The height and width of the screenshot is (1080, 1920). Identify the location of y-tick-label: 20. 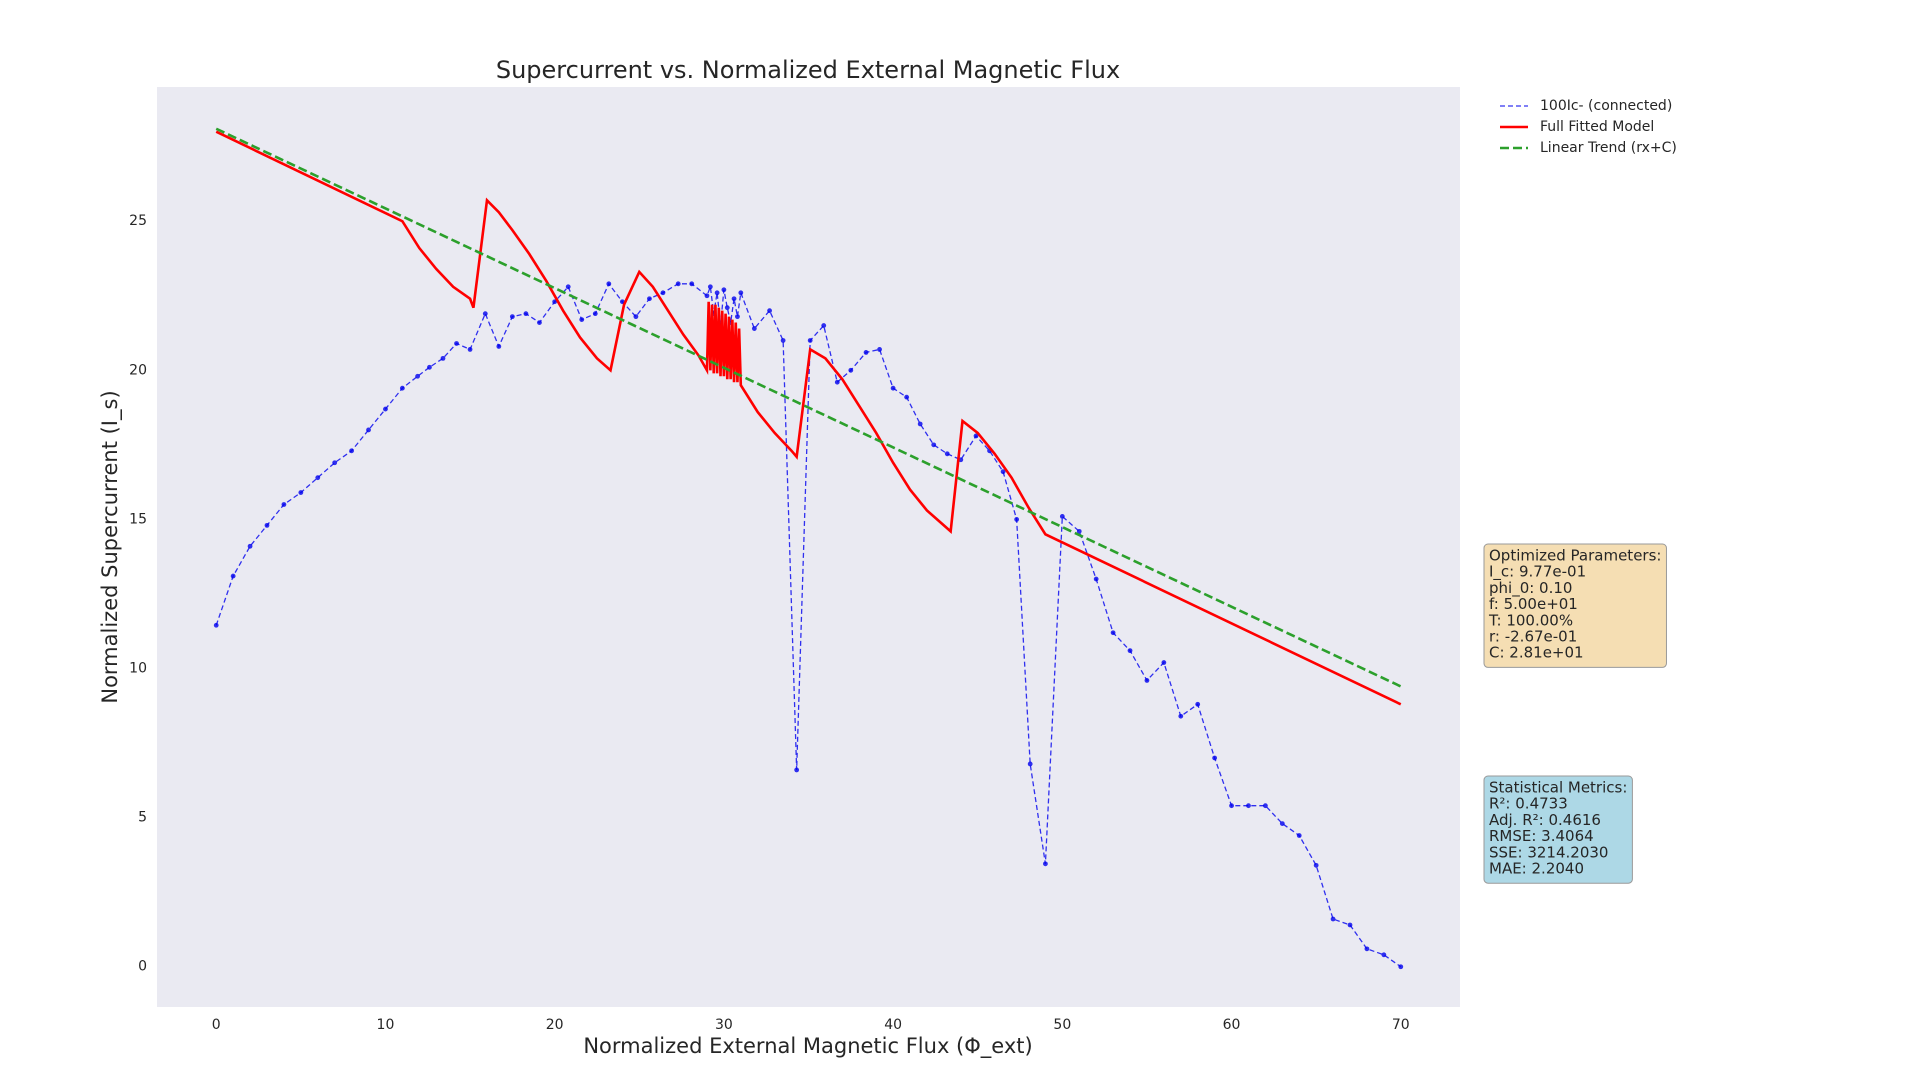
(138, 370).